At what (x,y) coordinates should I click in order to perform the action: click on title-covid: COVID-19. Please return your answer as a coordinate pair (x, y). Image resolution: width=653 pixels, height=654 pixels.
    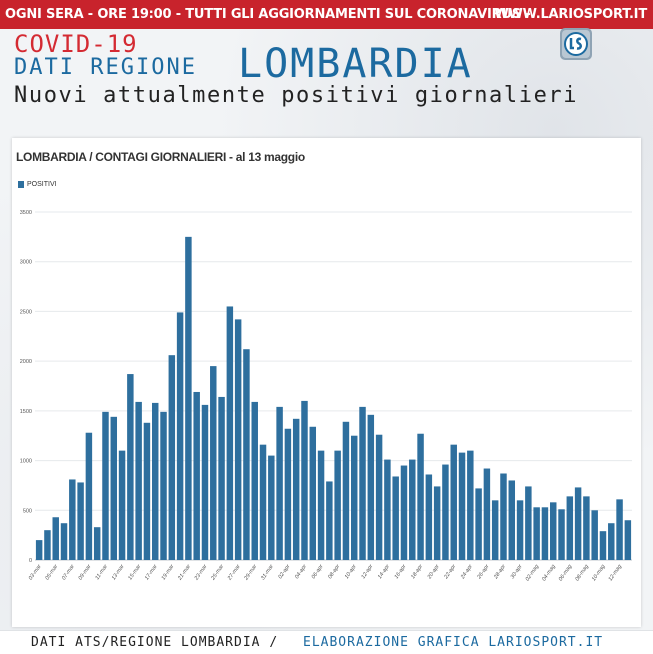
    Looking at the image, I should click on (76, 44).